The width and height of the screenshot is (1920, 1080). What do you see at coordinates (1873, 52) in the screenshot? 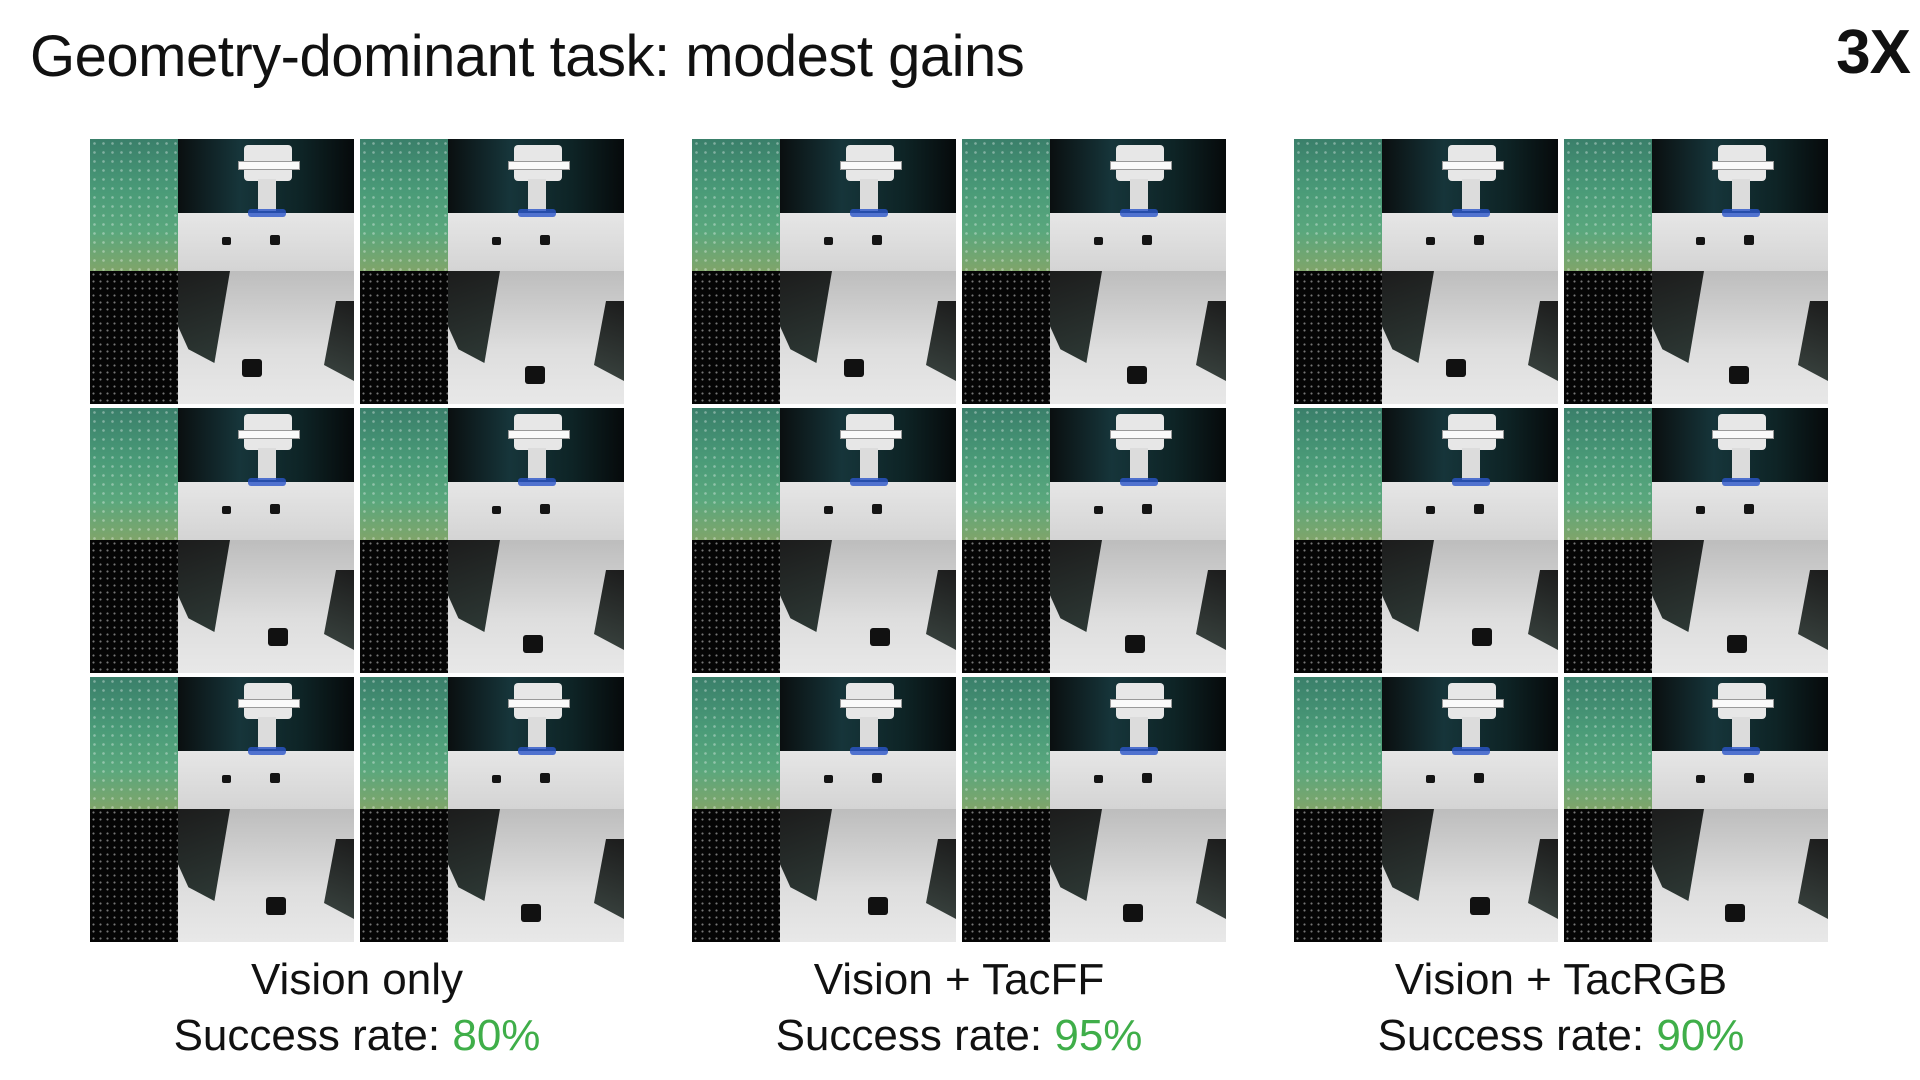
I see `playback-speed-badge: 3X` at bounding box center [1873, 52].